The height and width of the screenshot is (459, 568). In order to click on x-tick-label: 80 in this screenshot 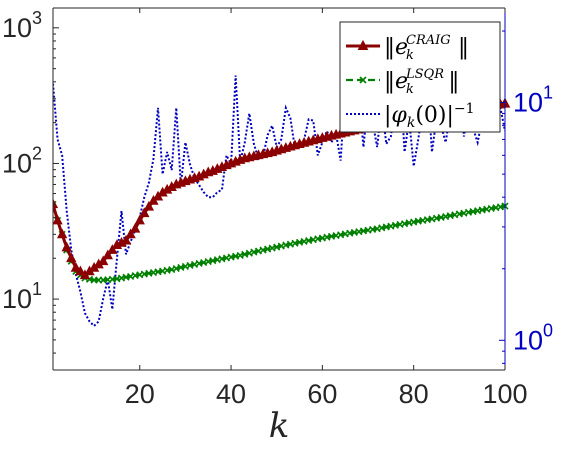, I will do `click(414, 394)`.